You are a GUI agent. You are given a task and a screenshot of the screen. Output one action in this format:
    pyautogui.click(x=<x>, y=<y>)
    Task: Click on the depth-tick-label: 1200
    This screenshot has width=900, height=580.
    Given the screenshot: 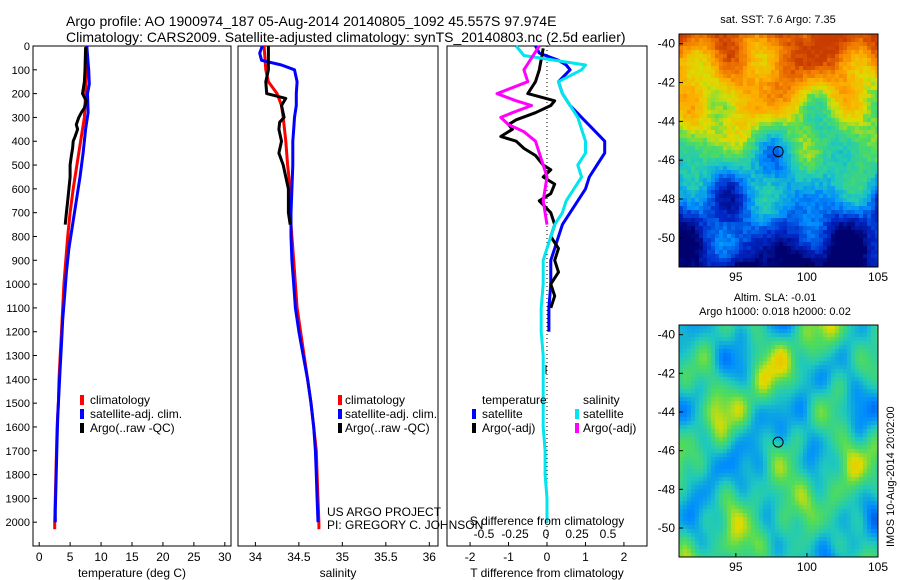 What is the action you would take?
    pyautogui.click(x=18, y=333)
    